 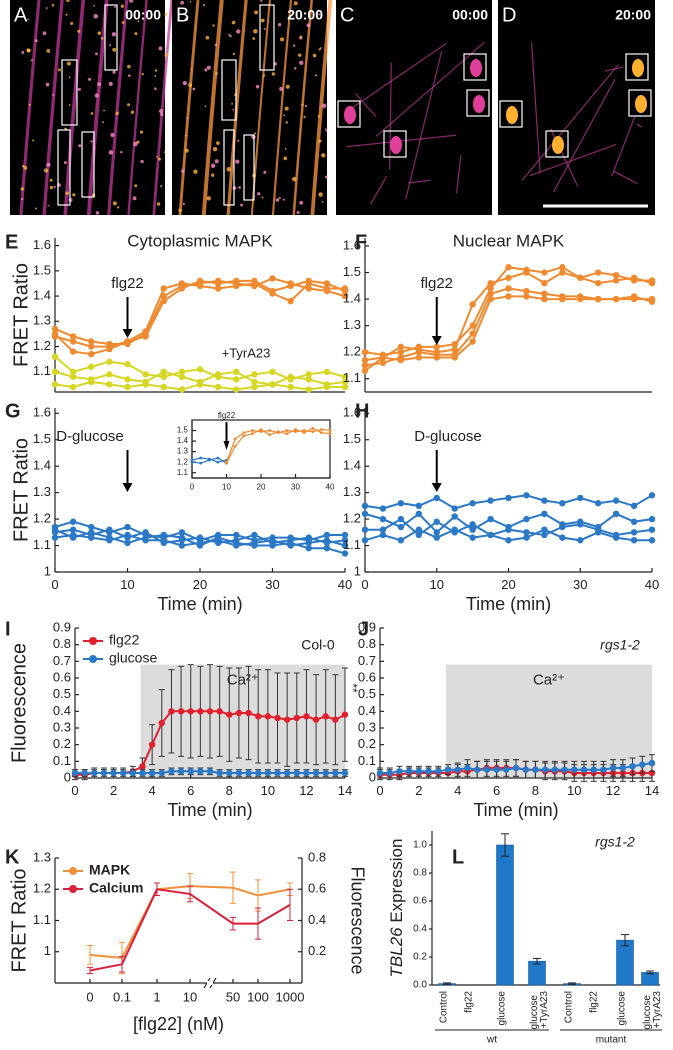 What do you see at coordinates (367, 743) in the screenshot?
I see `y-tick-label: 0.2` at bounding box center [367, 743].